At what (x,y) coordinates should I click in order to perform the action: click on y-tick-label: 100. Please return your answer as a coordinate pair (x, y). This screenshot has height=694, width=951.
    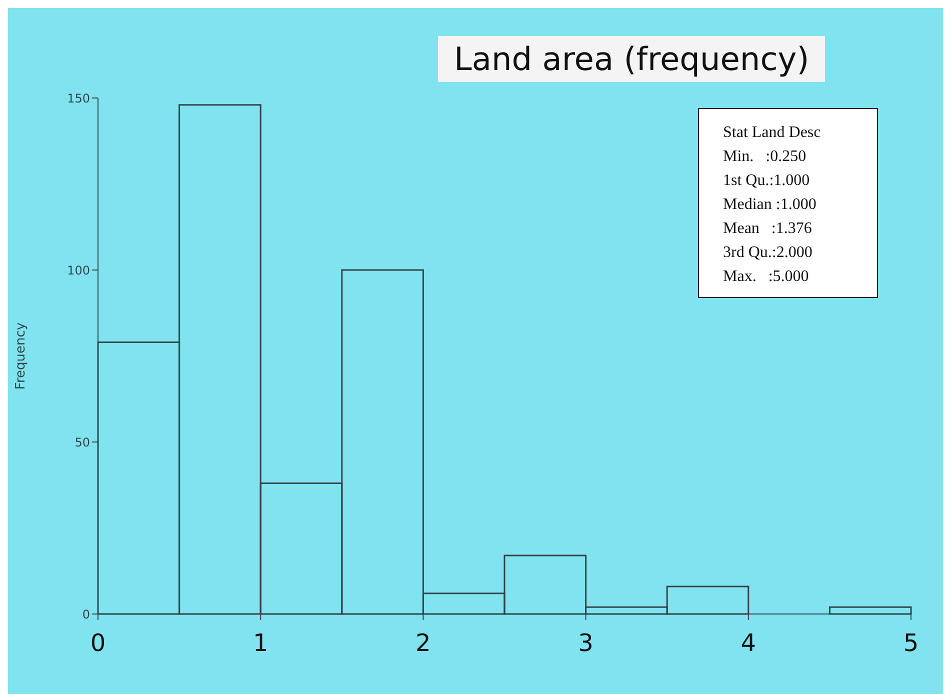
    Looking at the image, I should click on (78, 270).